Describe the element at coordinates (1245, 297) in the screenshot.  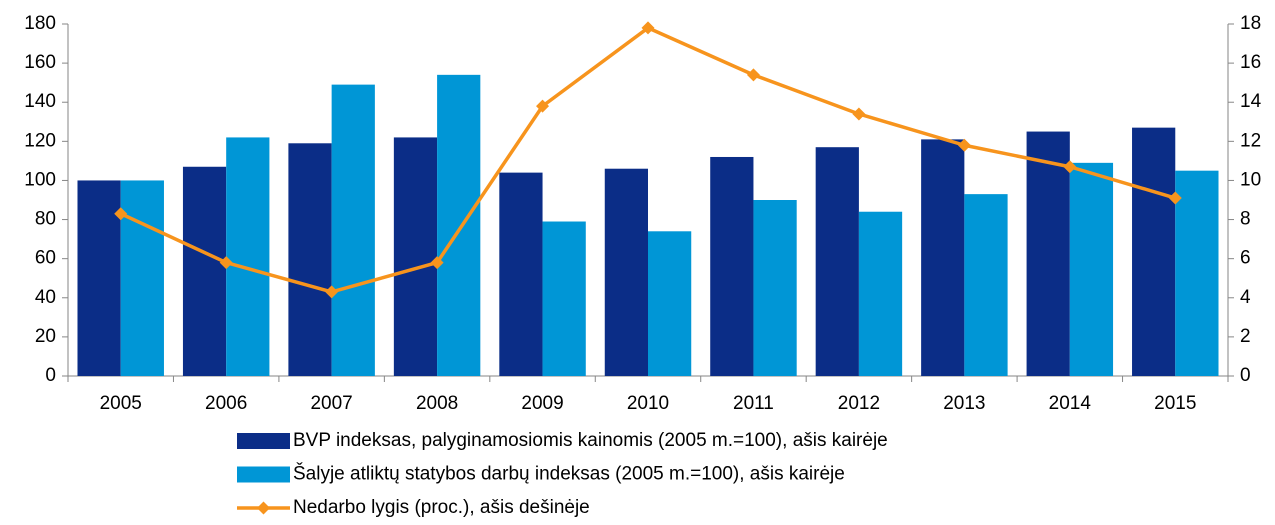
I see `y2-tick-label: 4` at that location.